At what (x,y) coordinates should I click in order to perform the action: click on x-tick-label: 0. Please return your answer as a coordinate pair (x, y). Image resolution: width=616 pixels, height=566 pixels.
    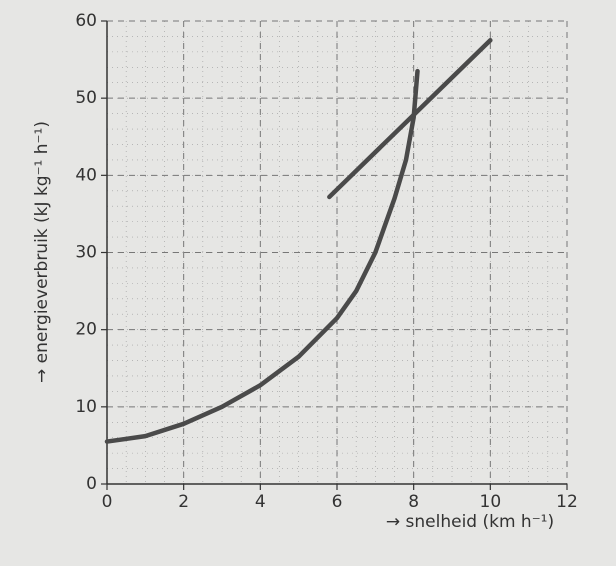
    Looking at the image, I should click on (107, 502).